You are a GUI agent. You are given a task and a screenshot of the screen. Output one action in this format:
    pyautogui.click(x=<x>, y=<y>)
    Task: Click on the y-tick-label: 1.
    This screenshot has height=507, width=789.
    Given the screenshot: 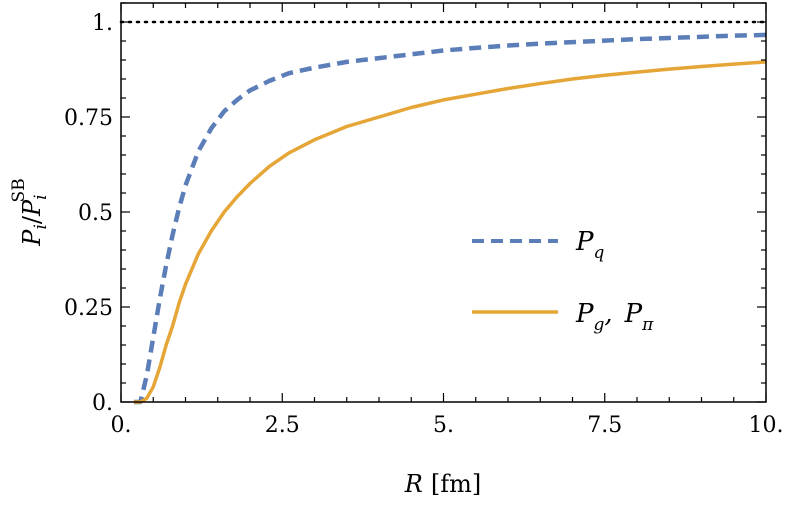 What is the action you would take?
    pyautogui.click(x=102, y=23)
    